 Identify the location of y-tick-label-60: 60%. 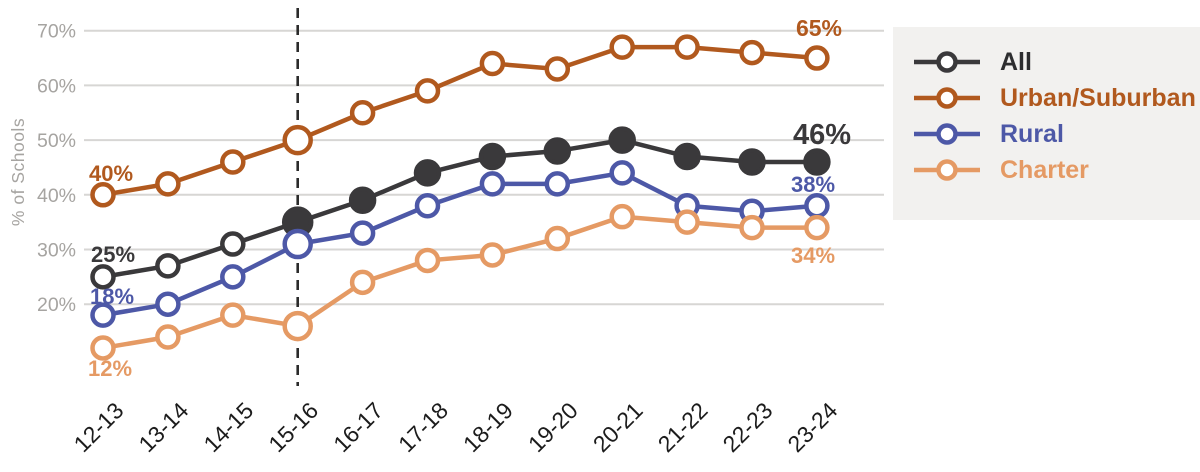
(56, 86).